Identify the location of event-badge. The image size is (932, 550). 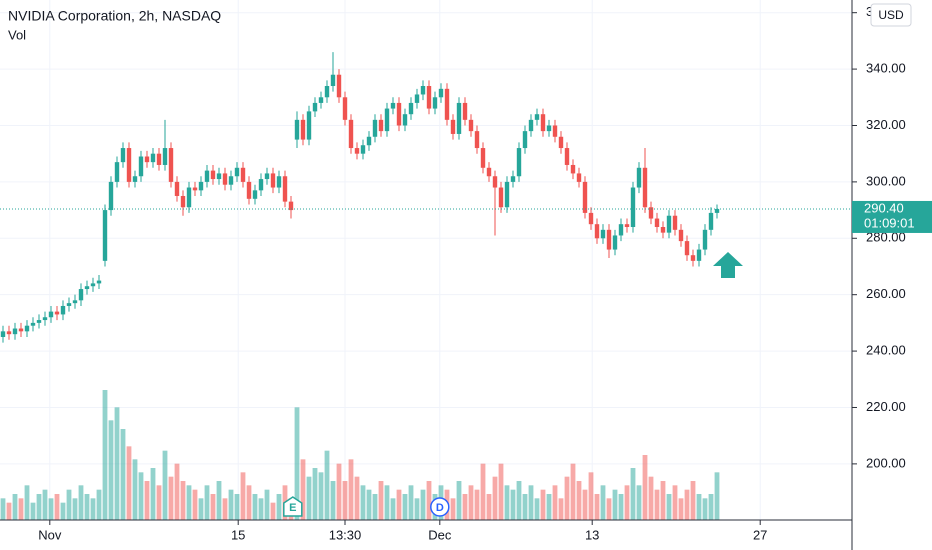
(440, 507).